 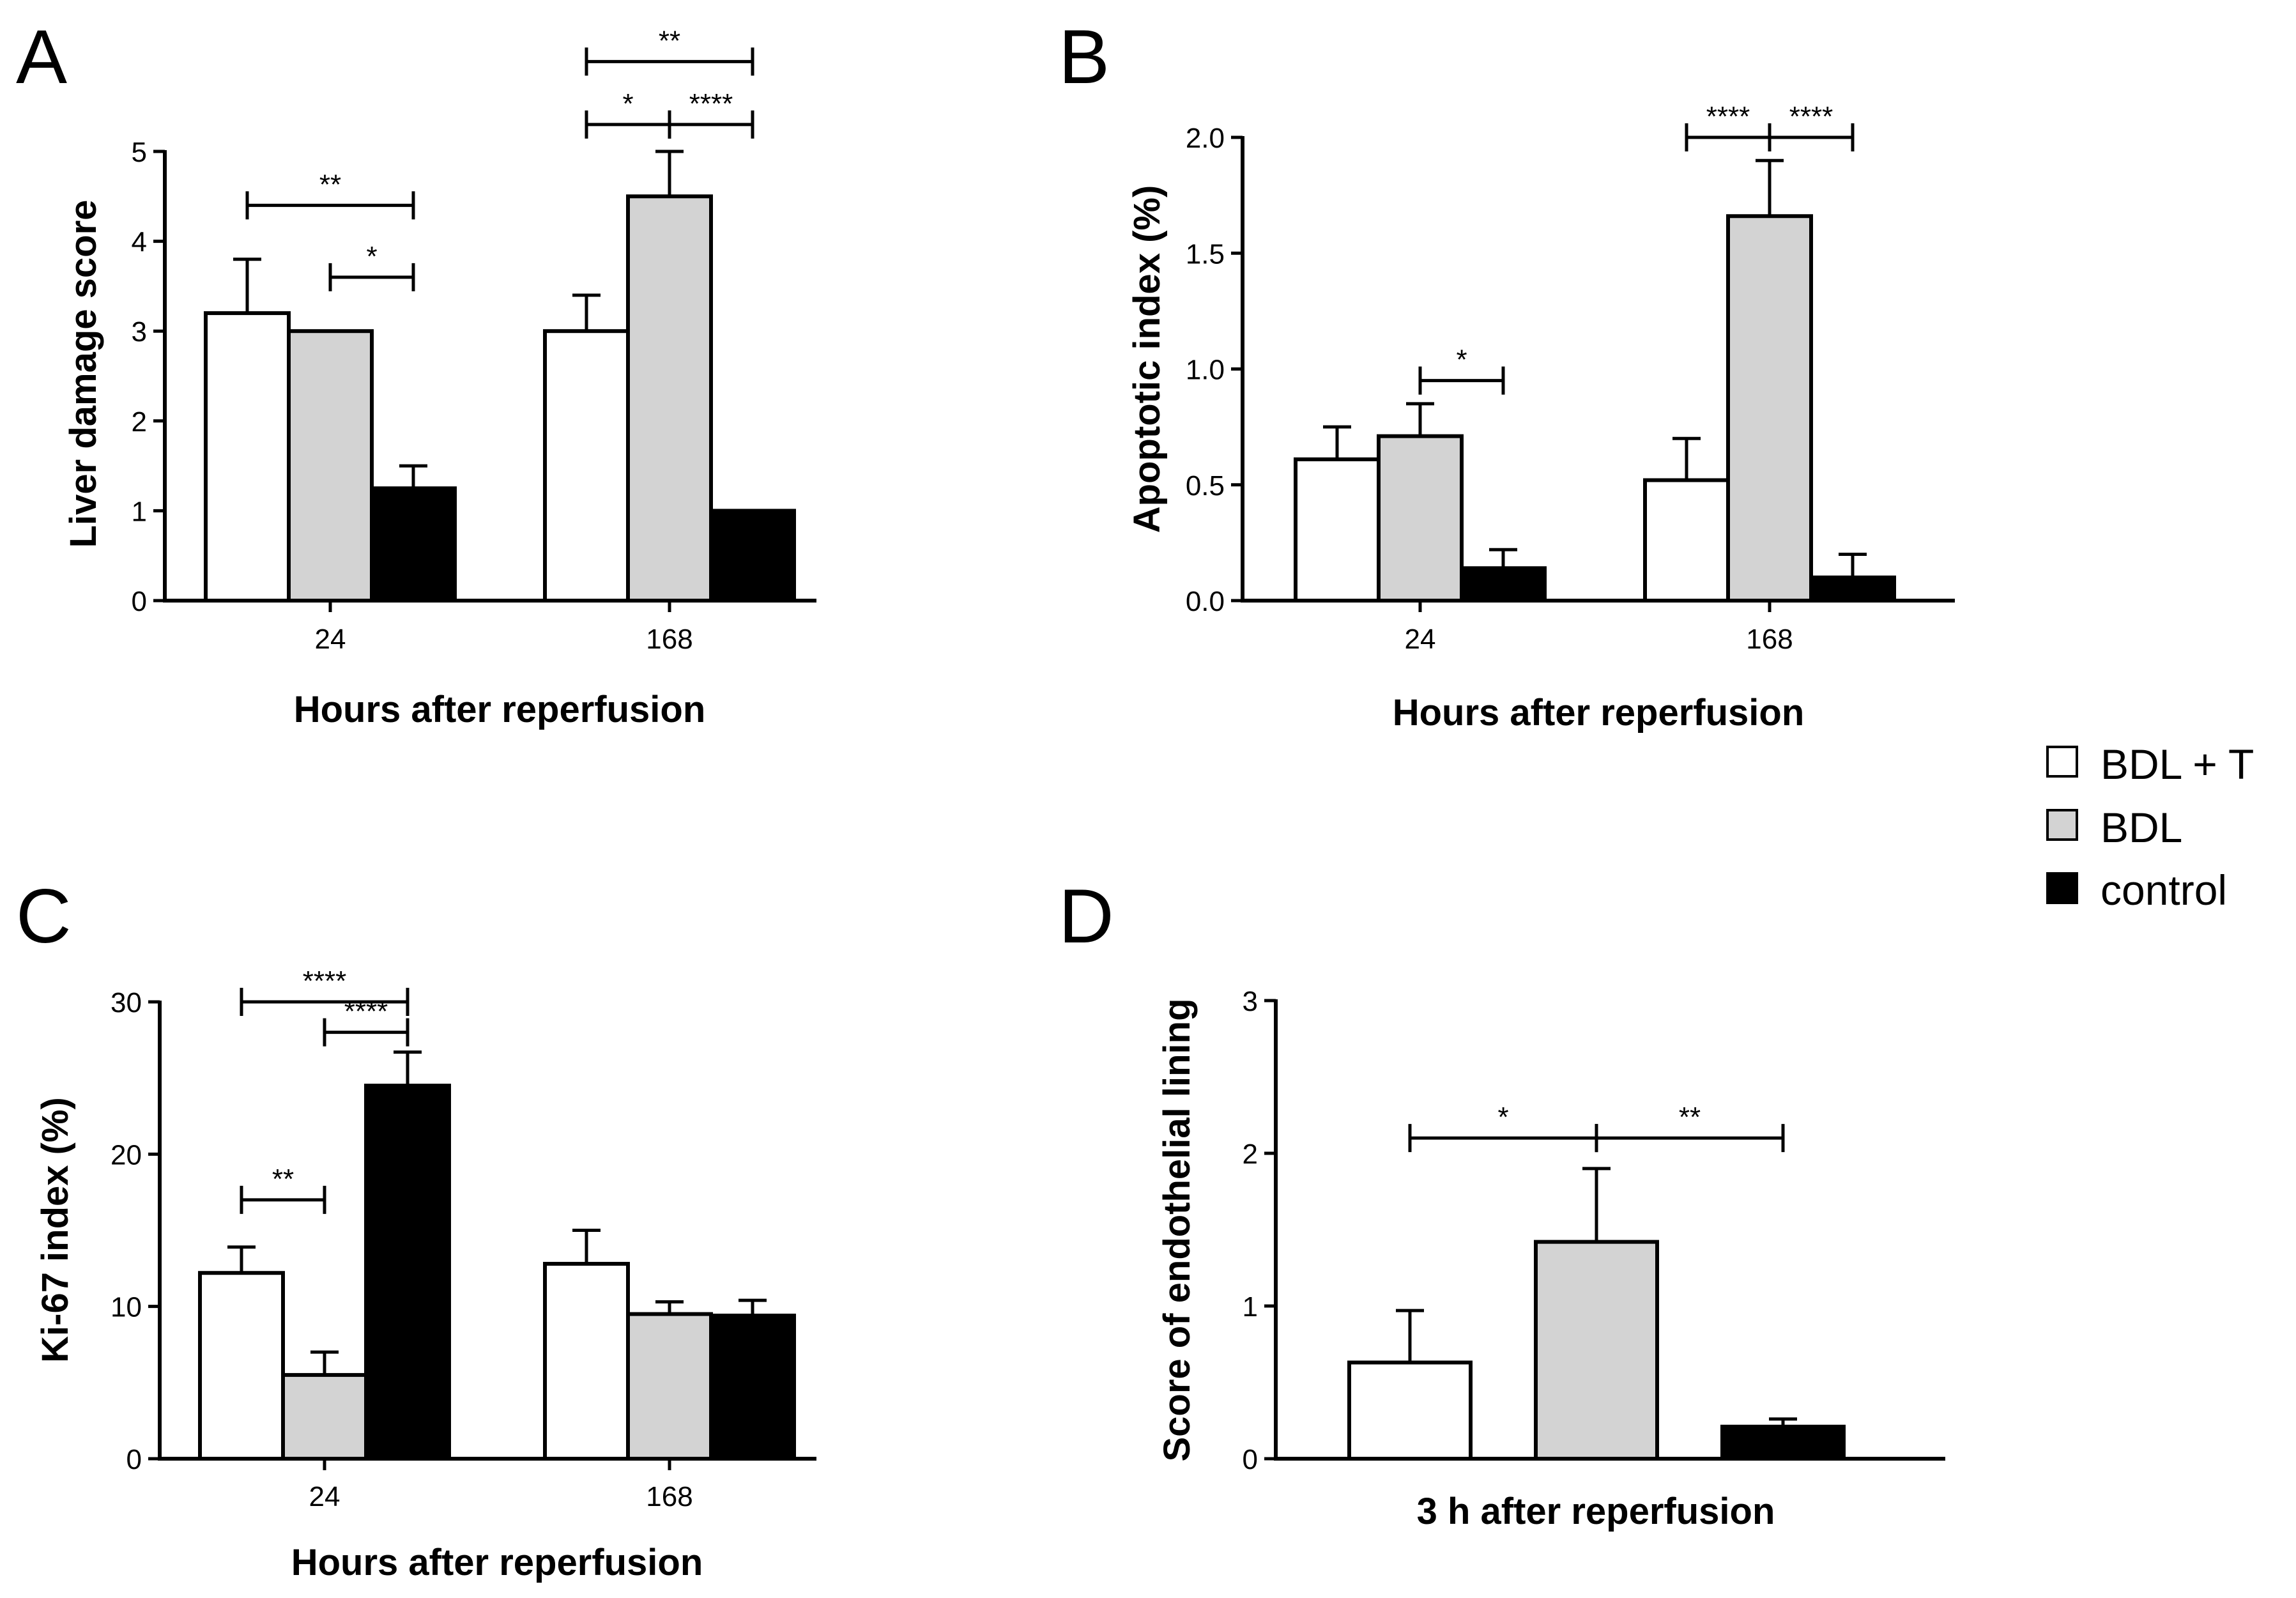 I want to click on panel-b-axes: 0.0 0.5 1.0 1.5 2.0 24 168, so click(x=1571, y=389).